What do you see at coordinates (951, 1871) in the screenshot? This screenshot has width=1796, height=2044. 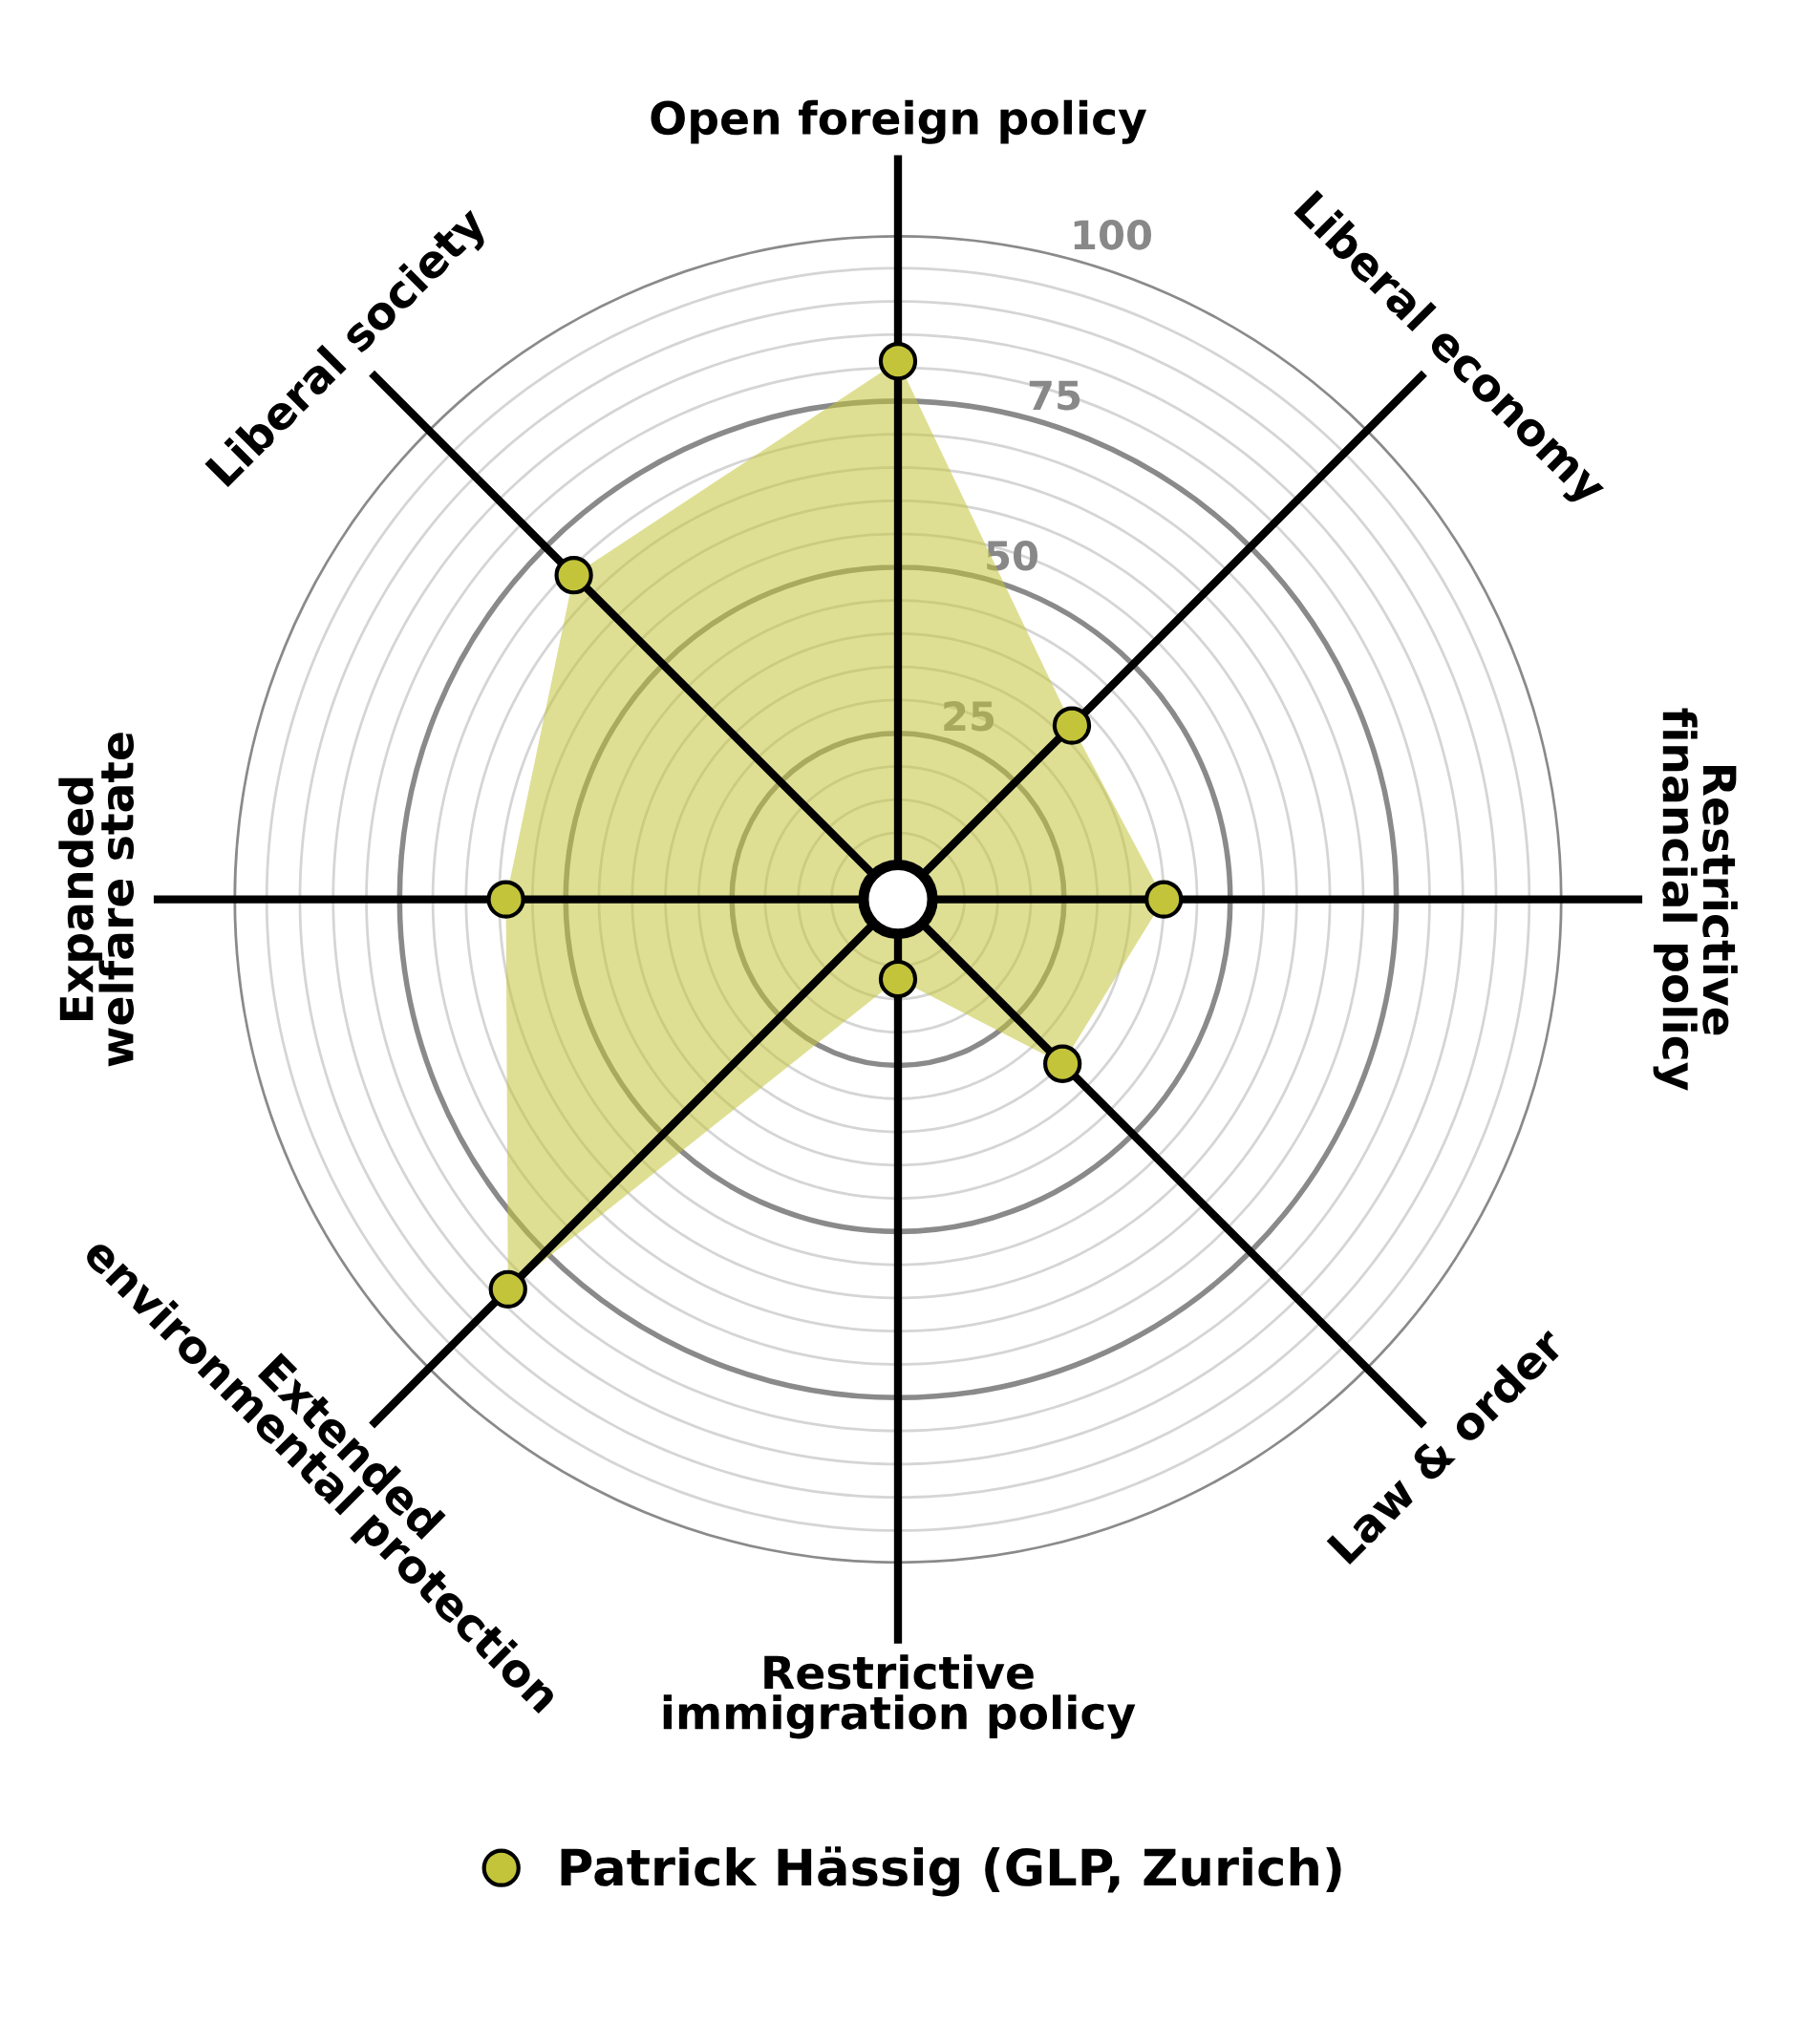 I see `legend-label: Patrick Hässig (GLP, Zurich)` at bounding box center [951, 1871].